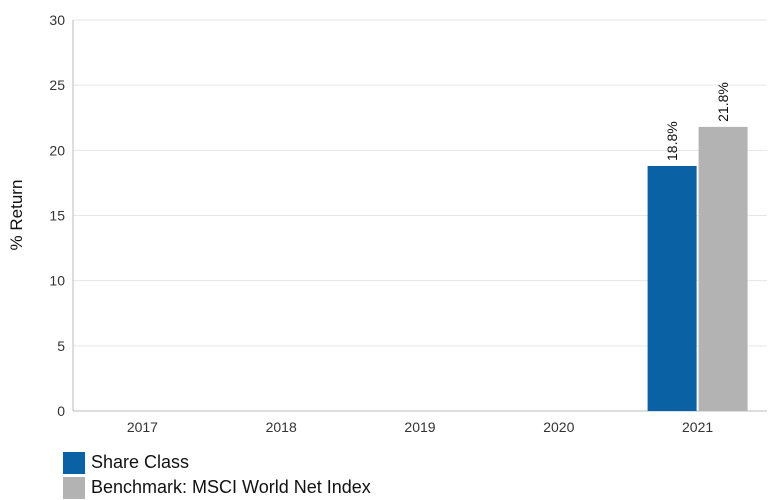 The width and height of the screenshot is (770, 500). I want to click on bars, so click(697, 268).